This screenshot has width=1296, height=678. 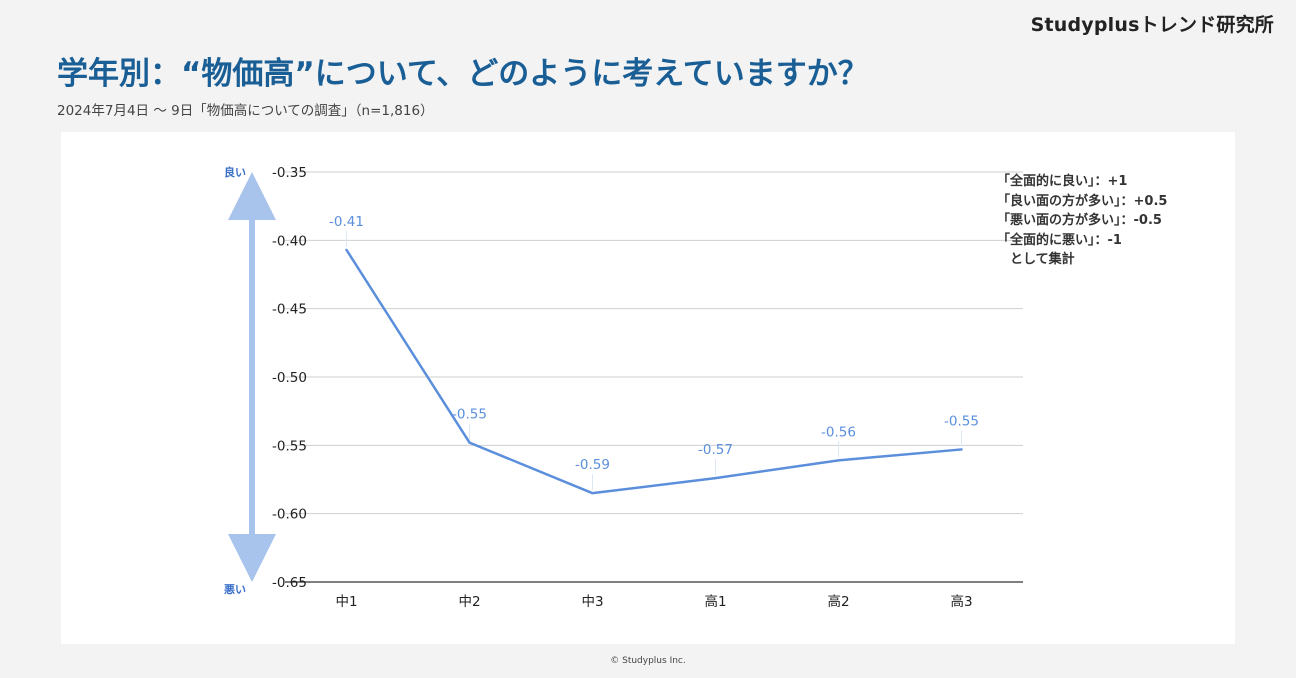 I want to click on scale-note-line: 「悪い面の方が多い」：-0.5, so click(x=1079, y=220).